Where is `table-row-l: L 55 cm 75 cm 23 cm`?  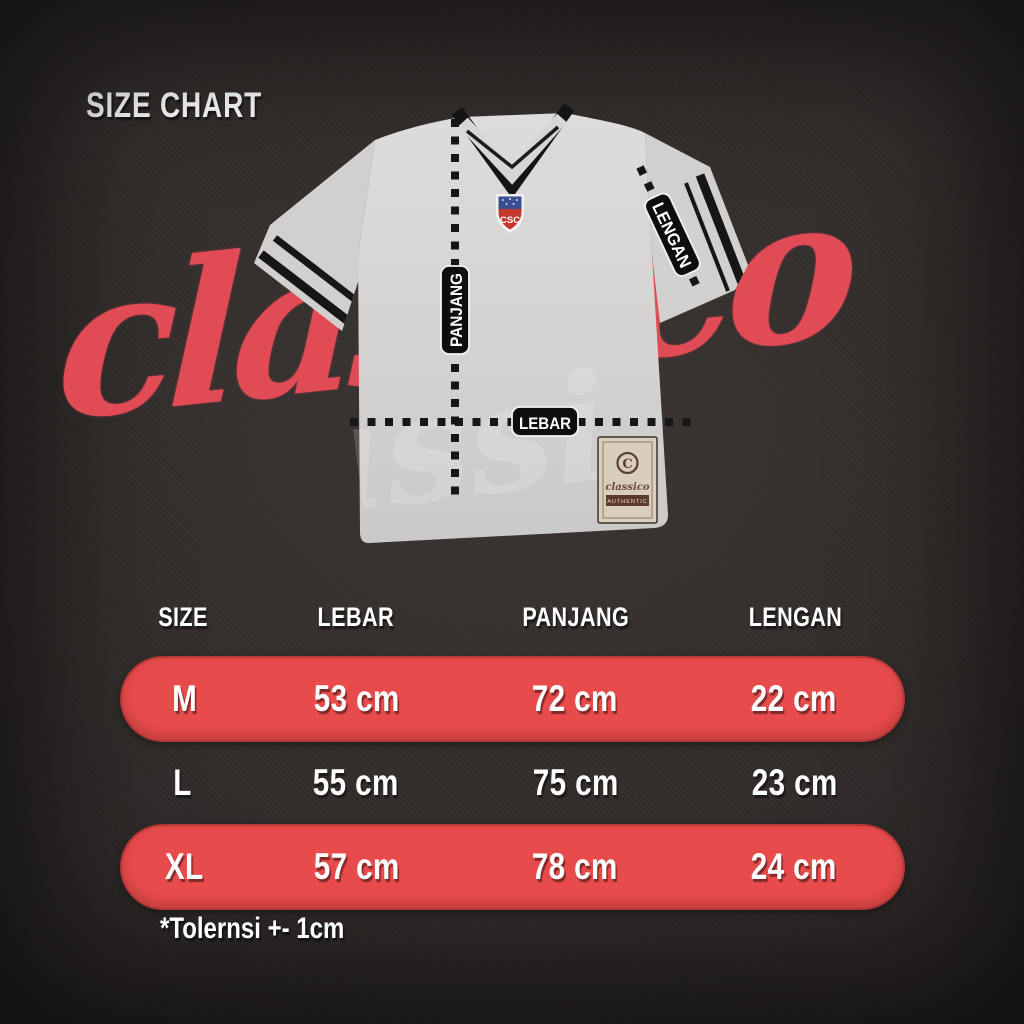
table-row-l: L 55 cm 75 cm 23 cm is located at coordinates (512, 783).